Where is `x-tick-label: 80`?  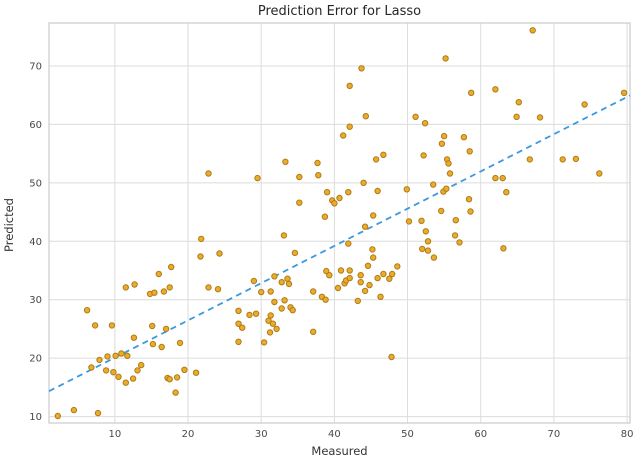 x-tick-label: 80 is located at coordinates (627, 434).